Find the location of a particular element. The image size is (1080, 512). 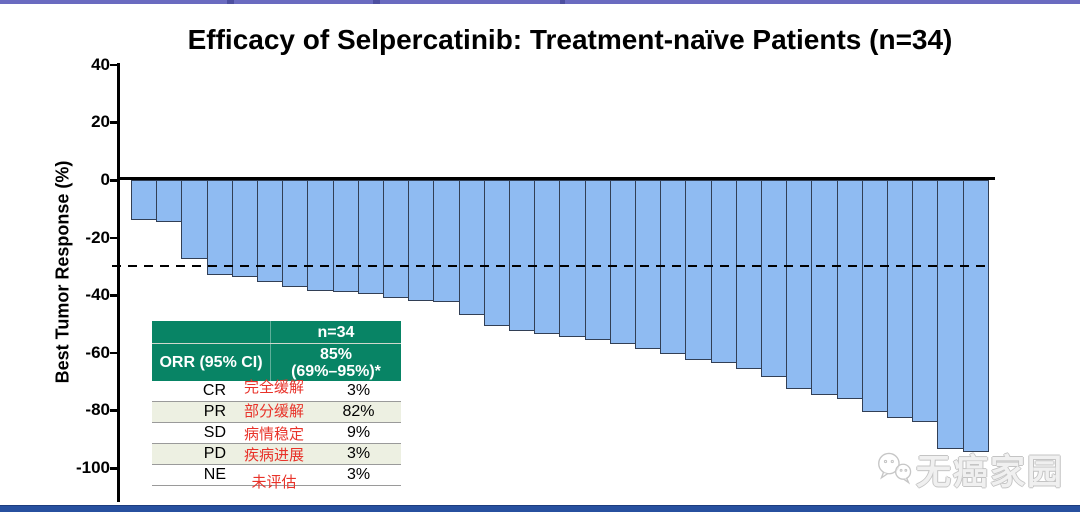

table-body: CR 完全缓解 3% PR 部分缓解 82% SD 病情稳定 9% PD 疾病进展 3% NE 未评估 3% is located at coordinates (276, 435).